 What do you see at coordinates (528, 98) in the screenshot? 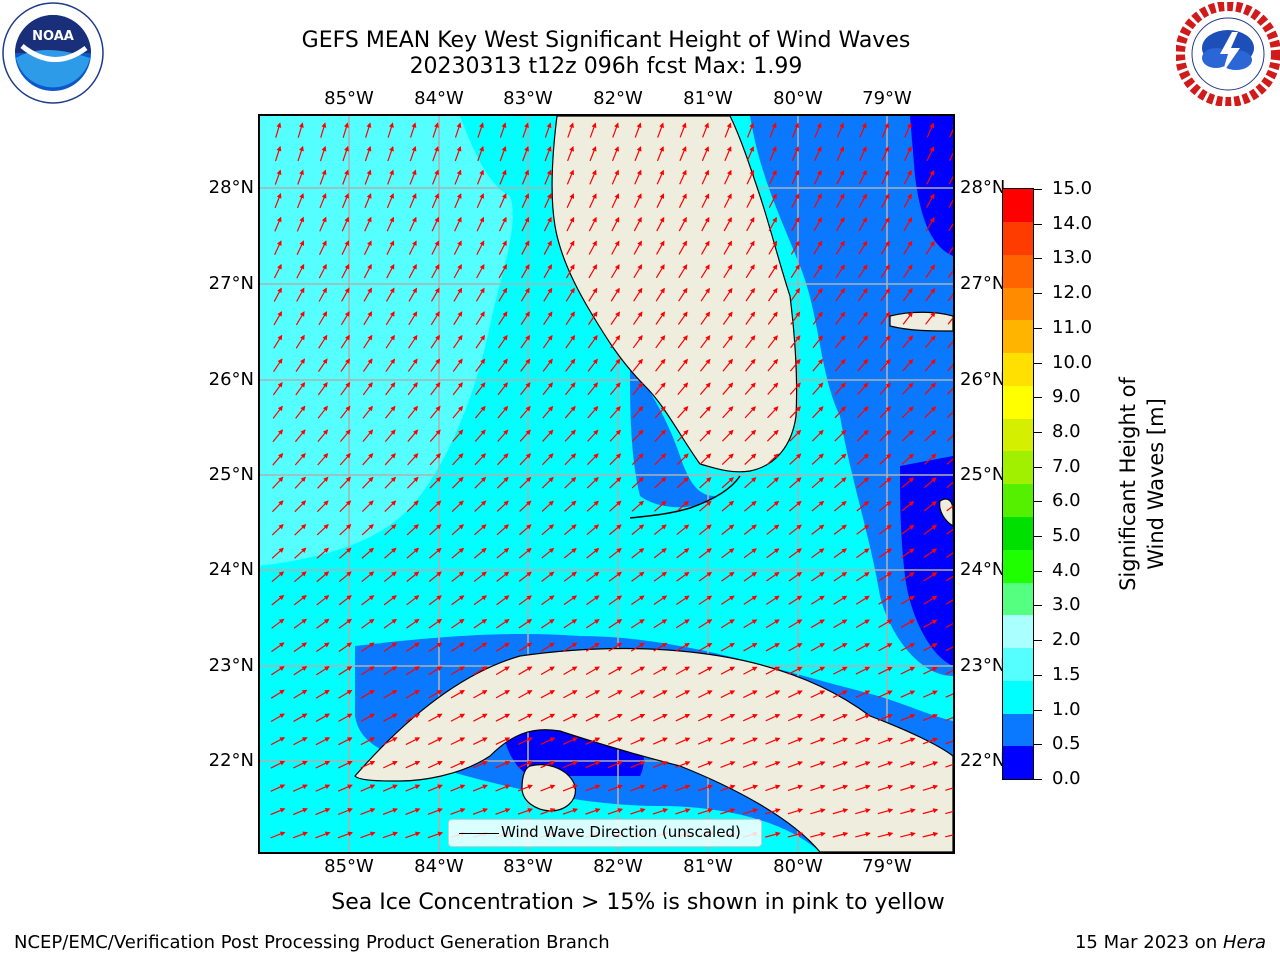
I see `longitude-label-top: 83°W` at bounding box center [528, 98].